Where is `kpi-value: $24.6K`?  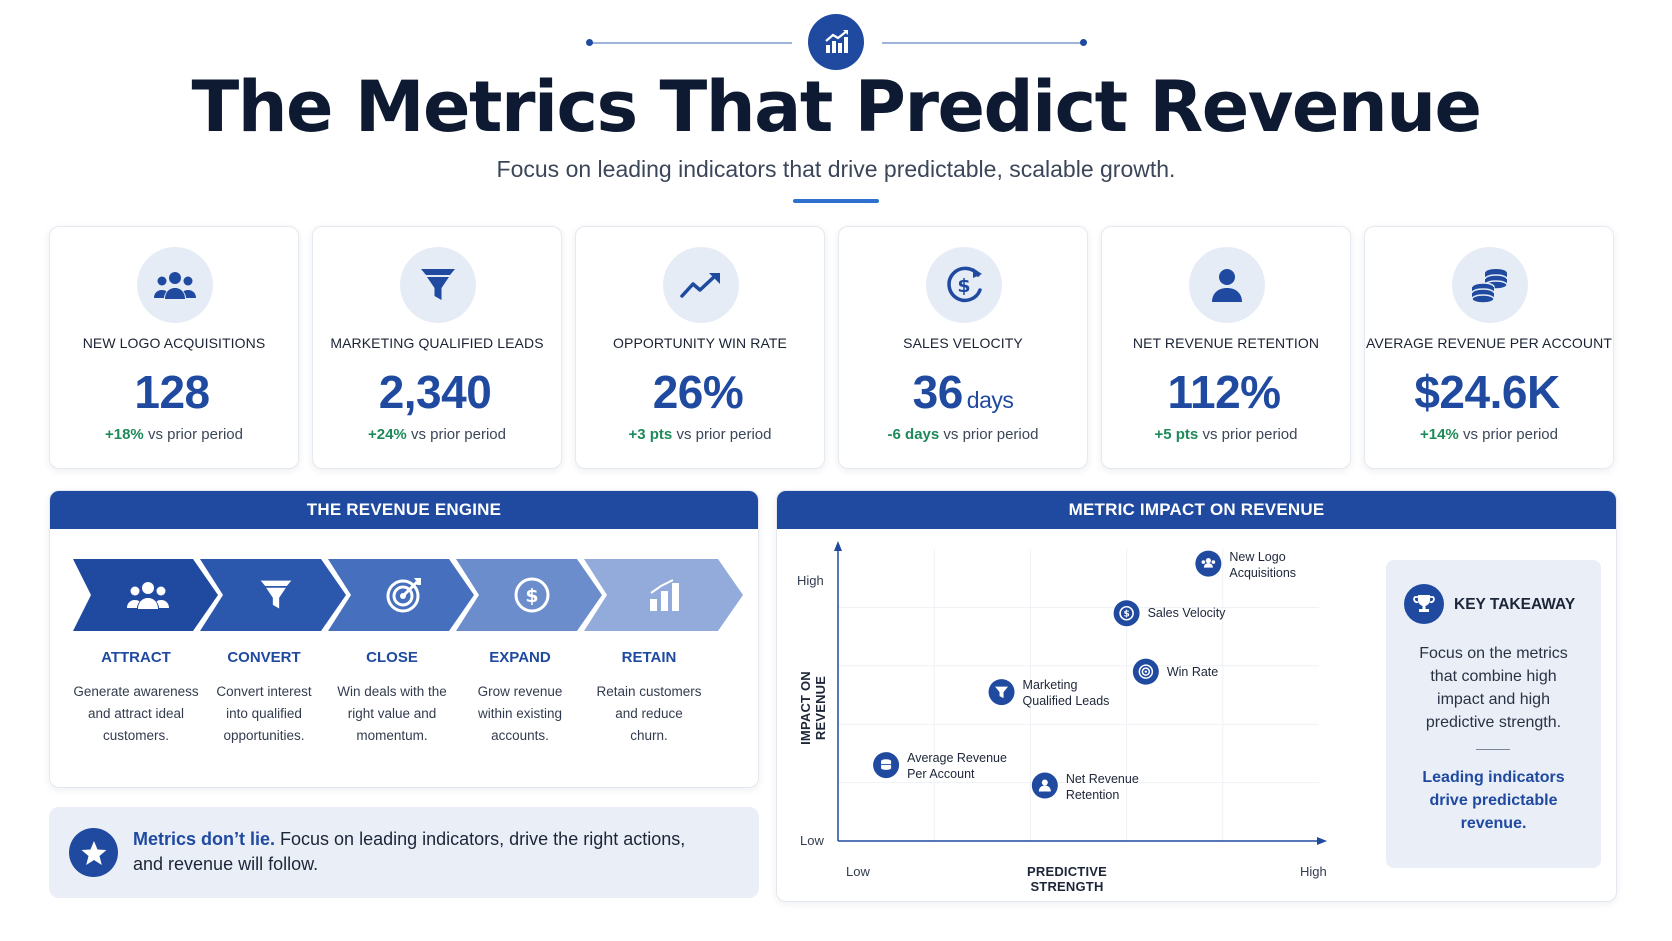 kpi-value: $24.6K is located at coordinates (1487, 392).